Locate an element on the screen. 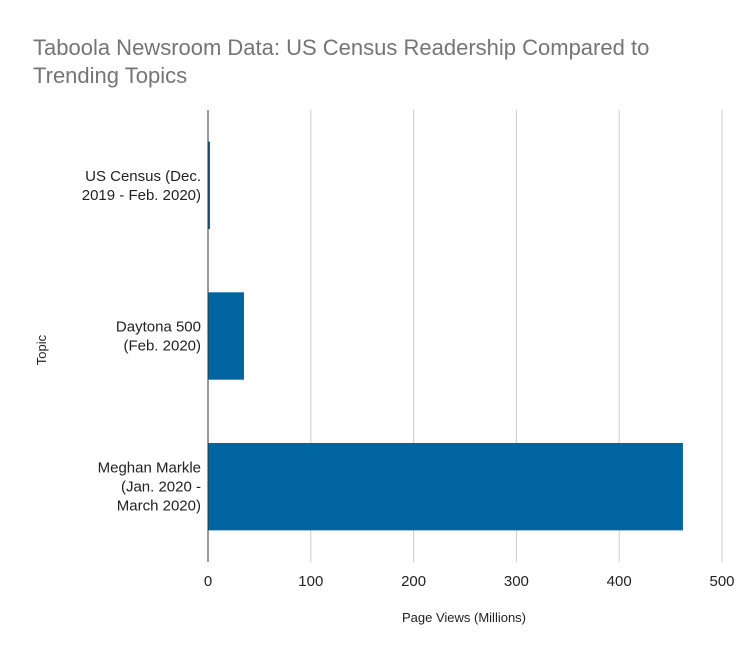 The image size is (754, 658). category-label: Daytona 500 (Feb. 2020) is located at coordinates (158, 337).